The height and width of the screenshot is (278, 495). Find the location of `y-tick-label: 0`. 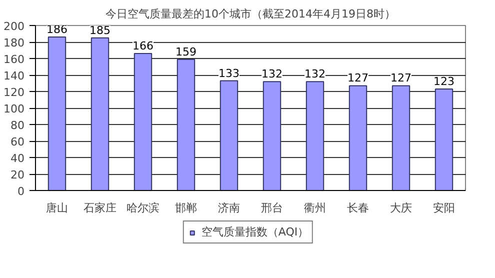

y-tick-label: 0 is located at coordinates (21, 191).